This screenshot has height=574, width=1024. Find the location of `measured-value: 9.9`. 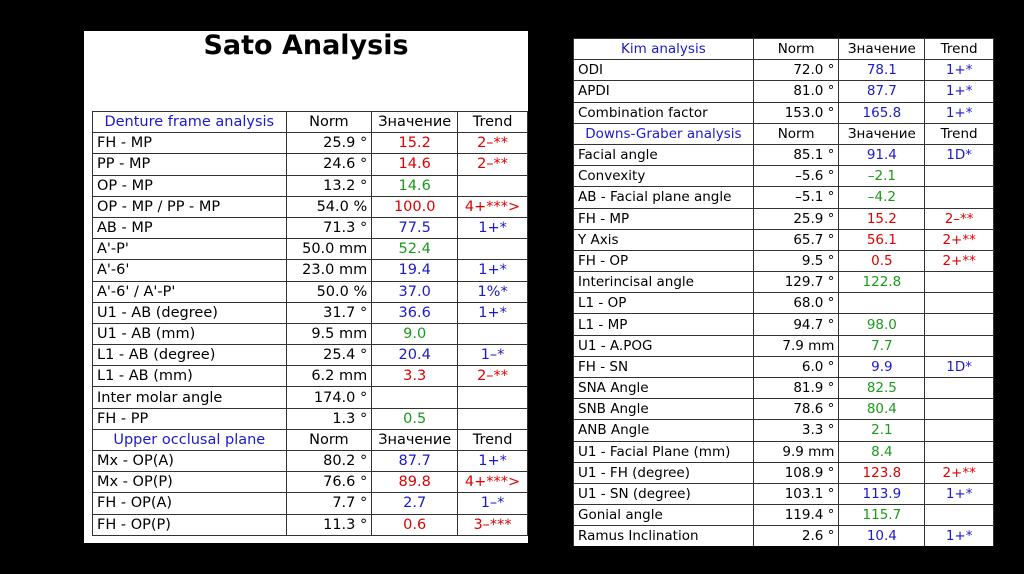

measured-value: 9.9 is located at coordinates (882, 367).